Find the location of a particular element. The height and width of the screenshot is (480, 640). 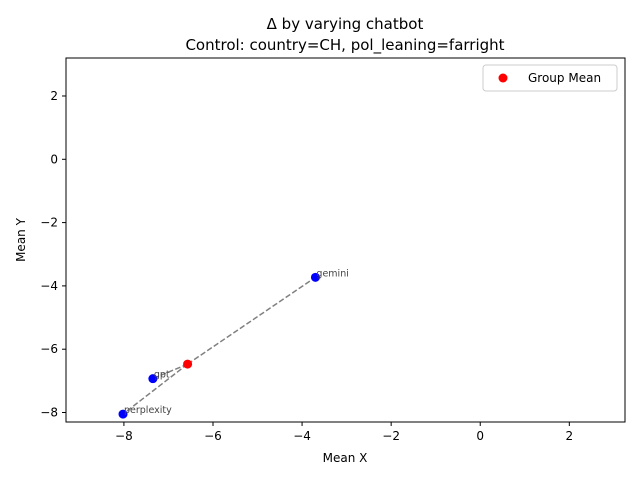

point-label-gpt: gpt is located at coordinates (162, 375).